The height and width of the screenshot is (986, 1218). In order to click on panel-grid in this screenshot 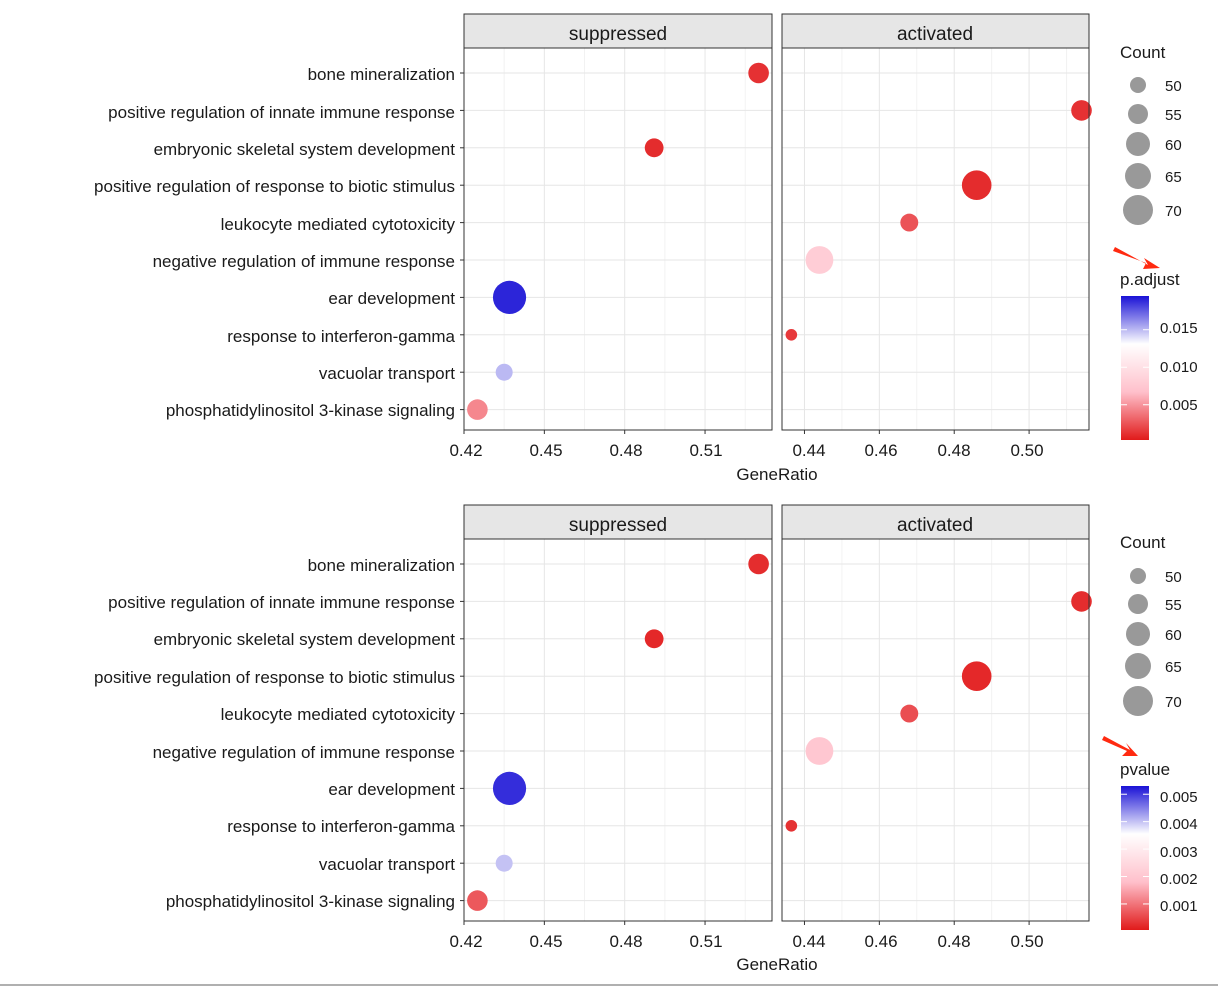, I will do `click(617, 730)`.